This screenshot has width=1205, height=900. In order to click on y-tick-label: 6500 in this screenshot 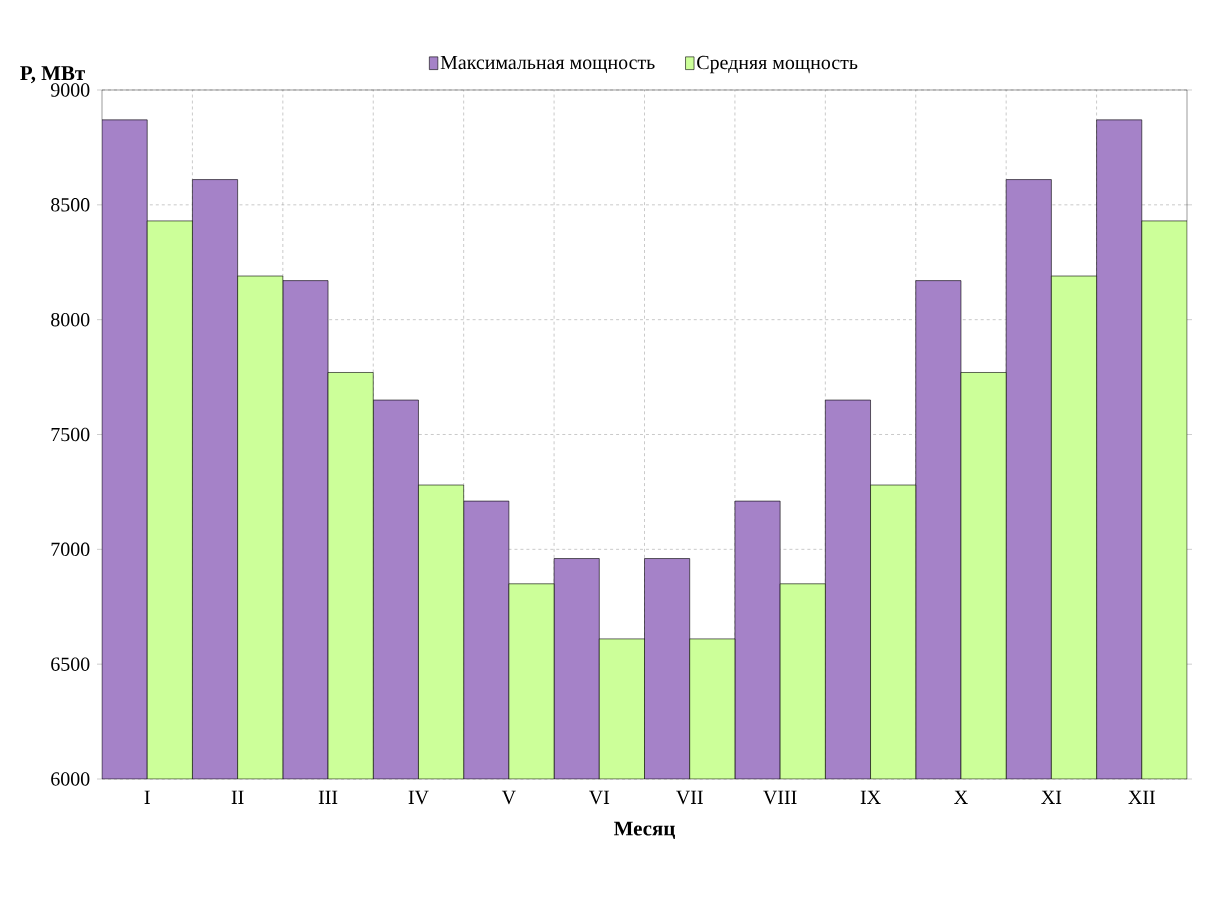, I will do `click(70, 664)`.